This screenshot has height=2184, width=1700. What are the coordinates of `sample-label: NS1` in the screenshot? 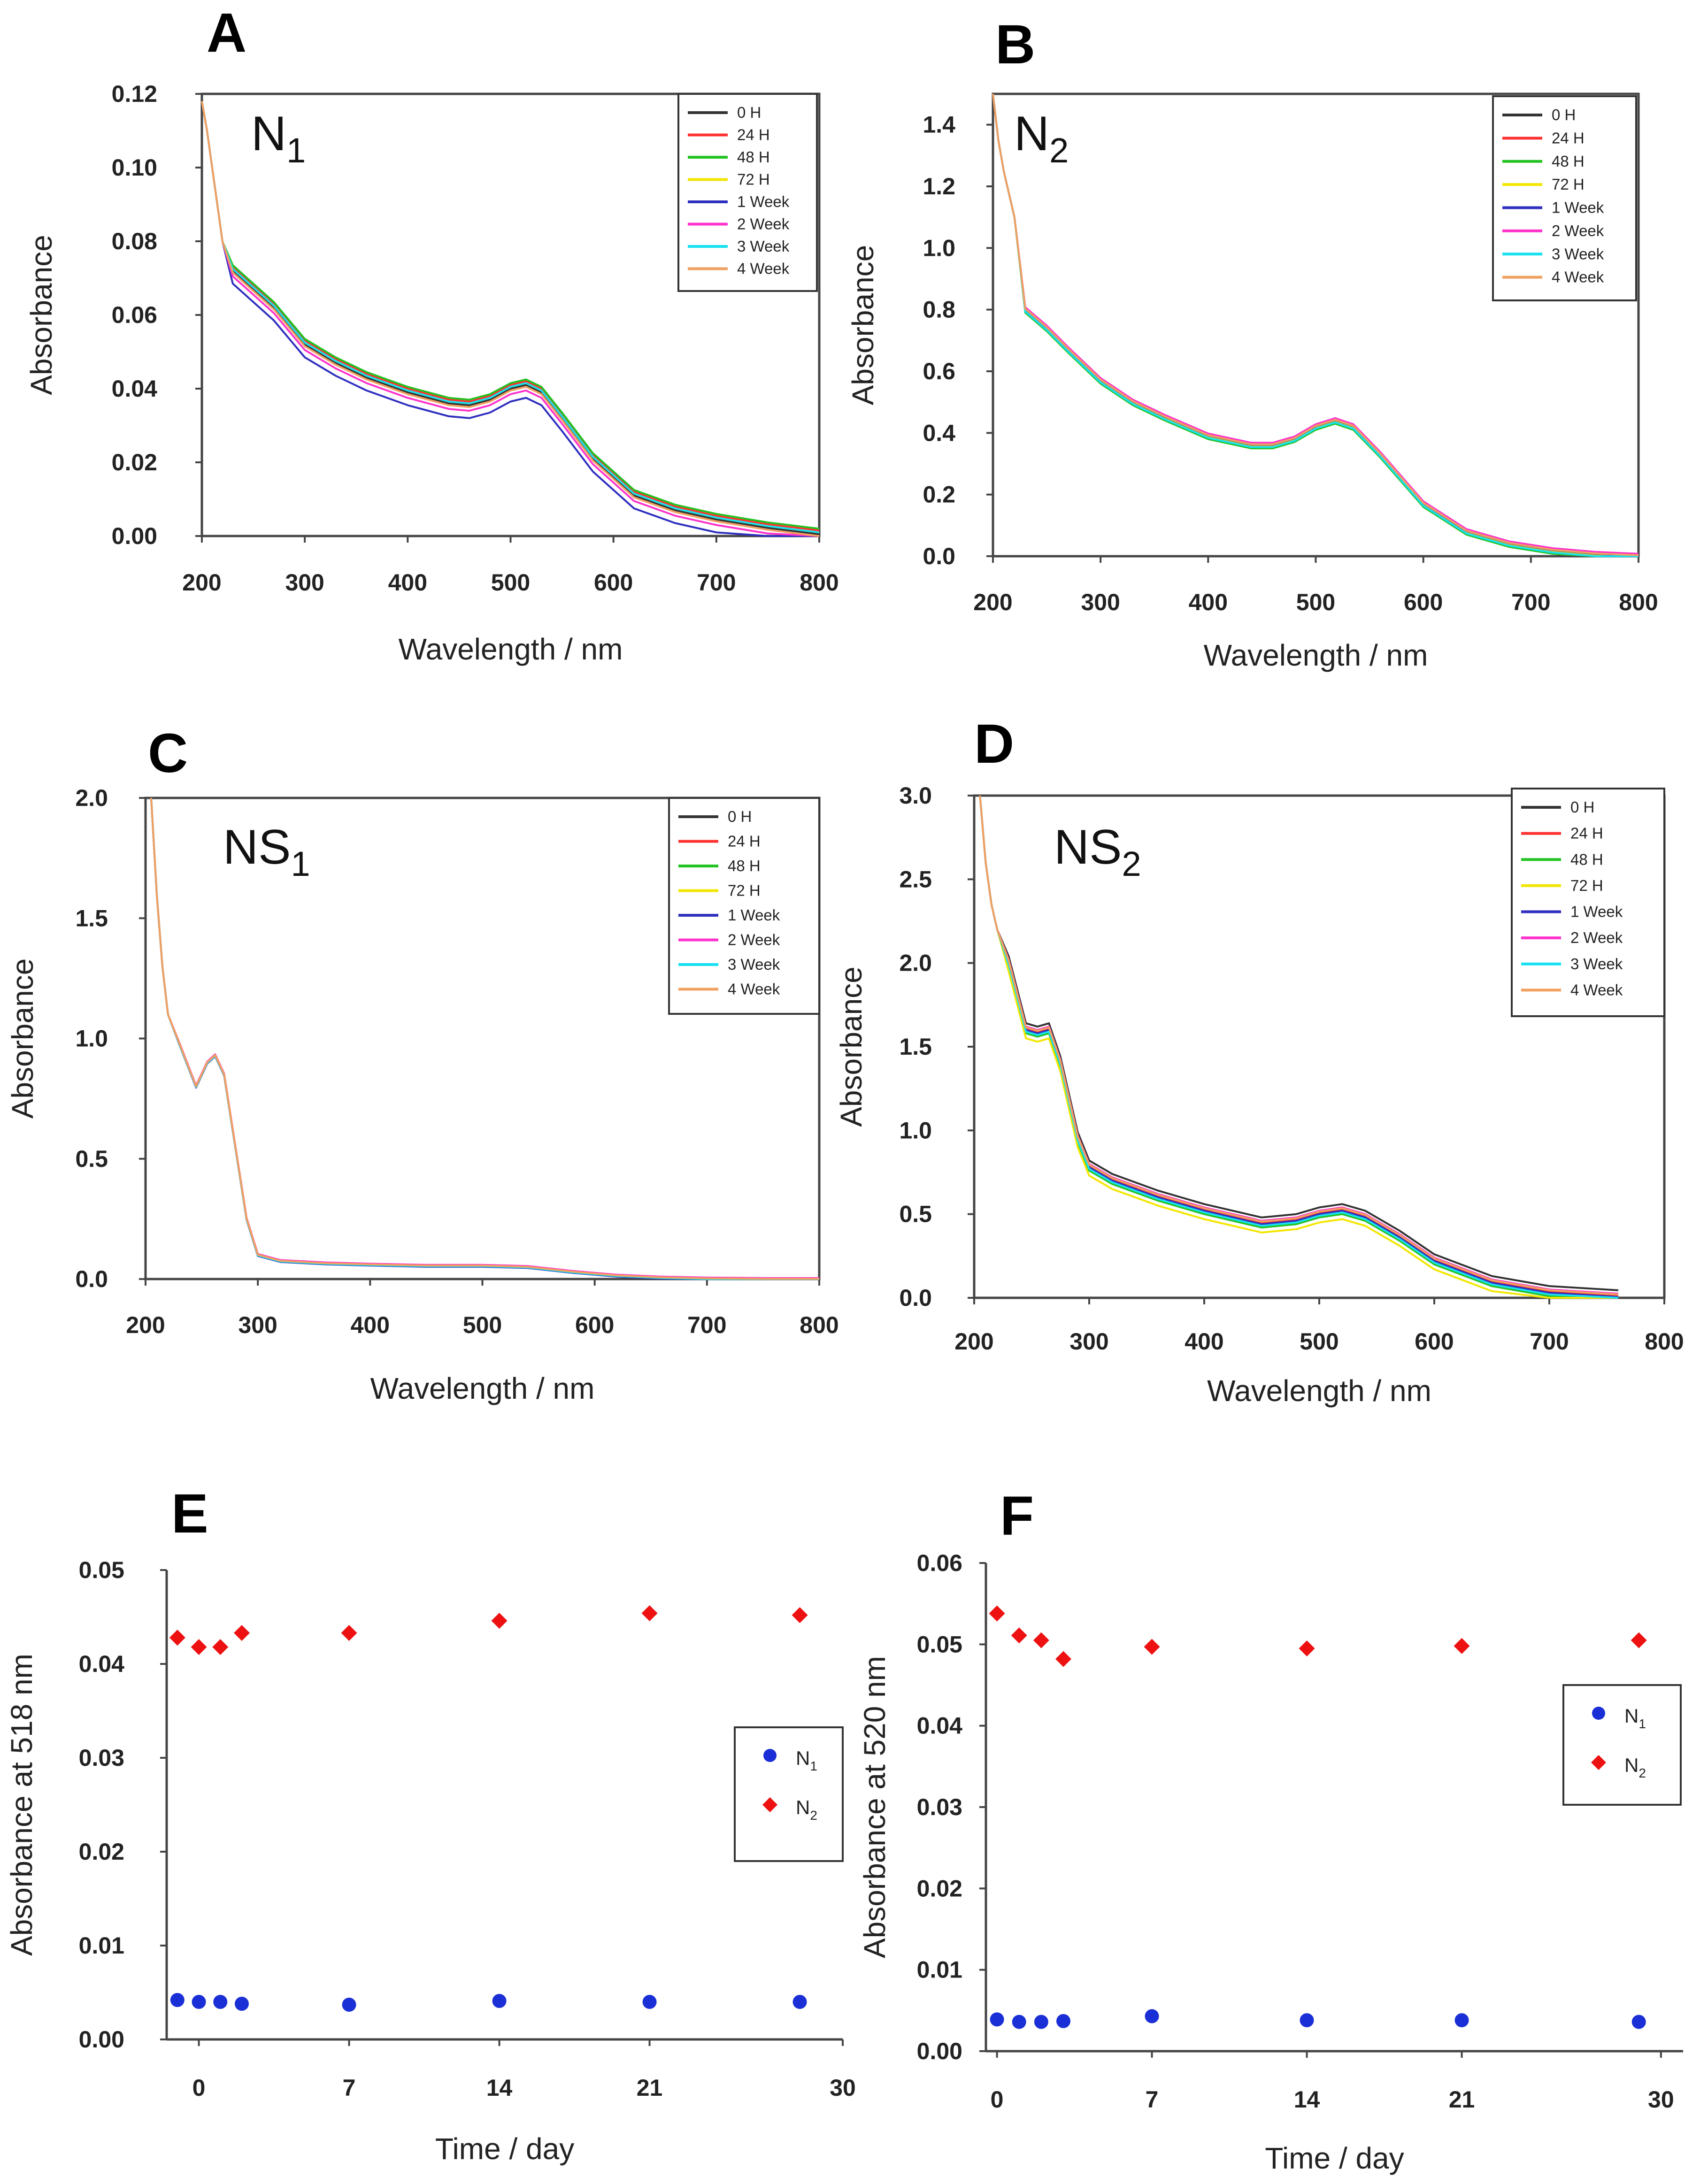 It's located at (266, 851).